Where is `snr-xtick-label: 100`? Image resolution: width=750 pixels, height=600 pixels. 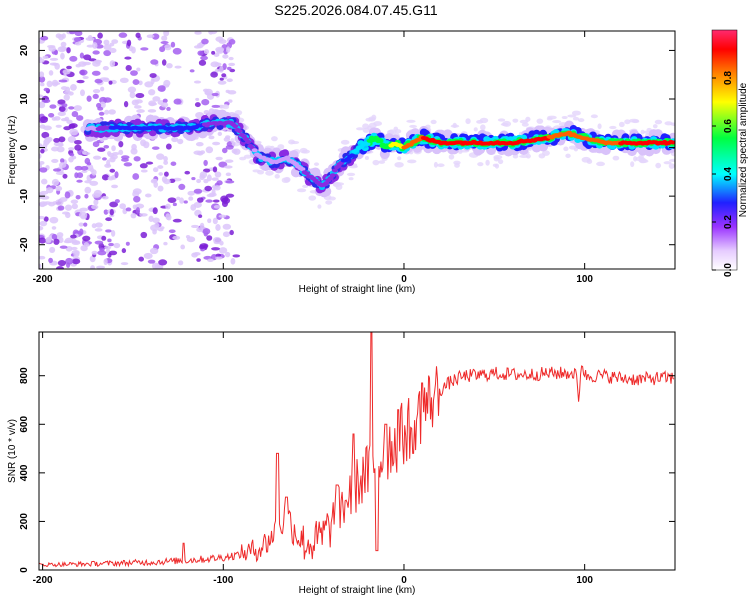
snr-xtick-label: 100 is located at coordinates (584, 580).